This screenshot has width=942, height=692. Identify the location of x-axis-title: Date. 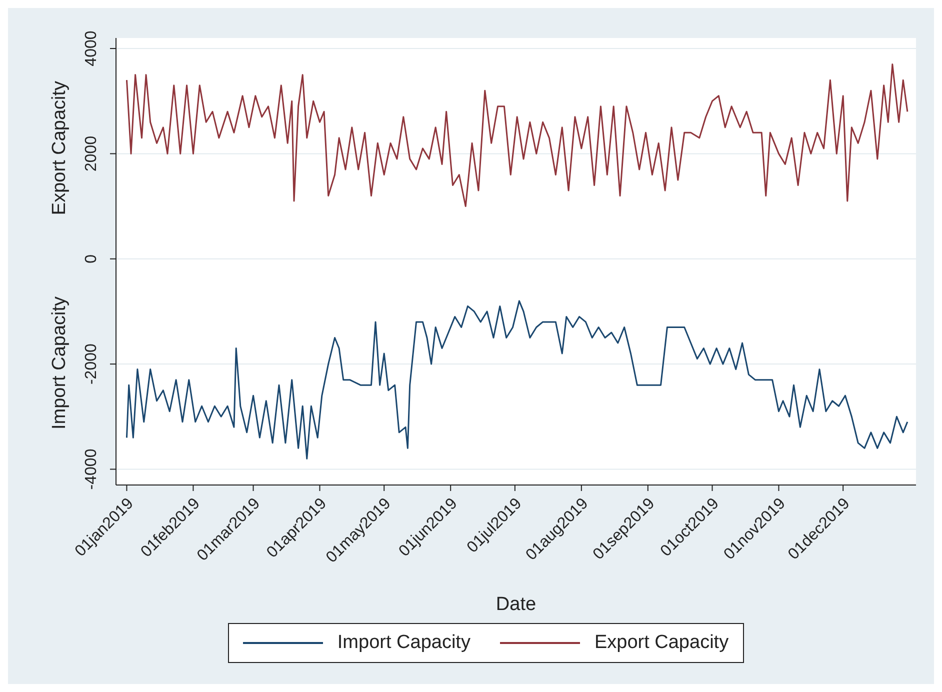
(516, 604).